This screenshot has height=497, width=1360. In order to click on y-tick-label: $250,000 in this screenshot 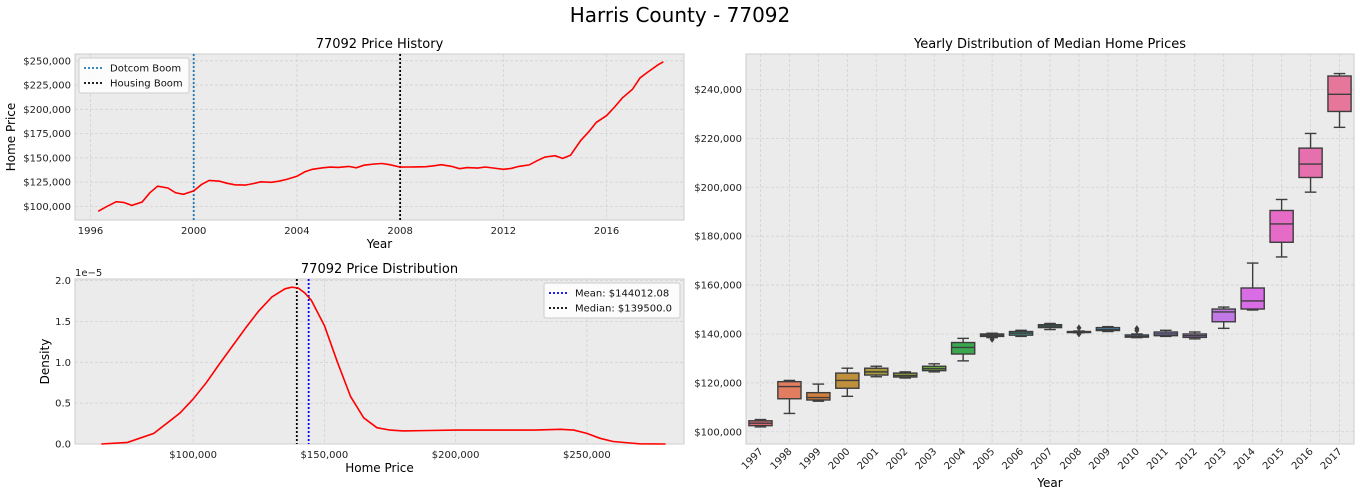, I will do `click(47, 61)`.